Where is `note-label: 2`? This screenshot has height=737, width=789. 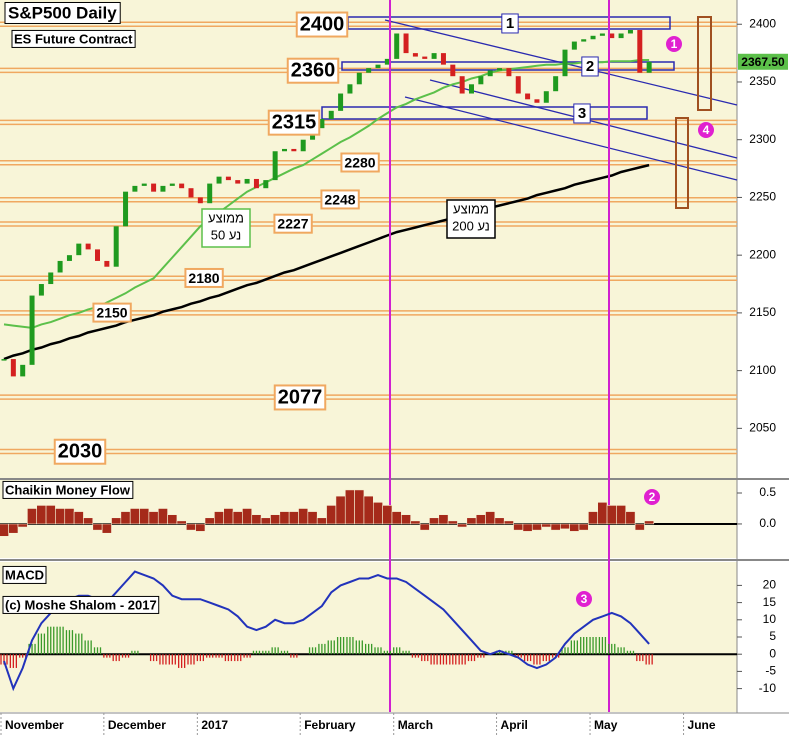
note-label: 2 is located at coordinates (652, 497).